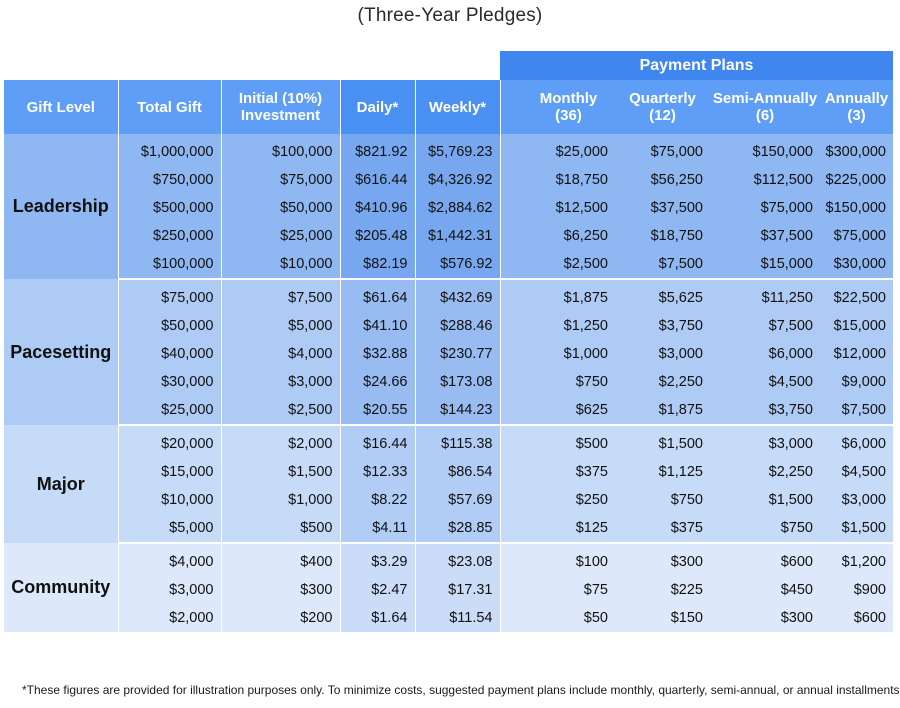  I want to click on annually-cell: $900, so click(856, 590).